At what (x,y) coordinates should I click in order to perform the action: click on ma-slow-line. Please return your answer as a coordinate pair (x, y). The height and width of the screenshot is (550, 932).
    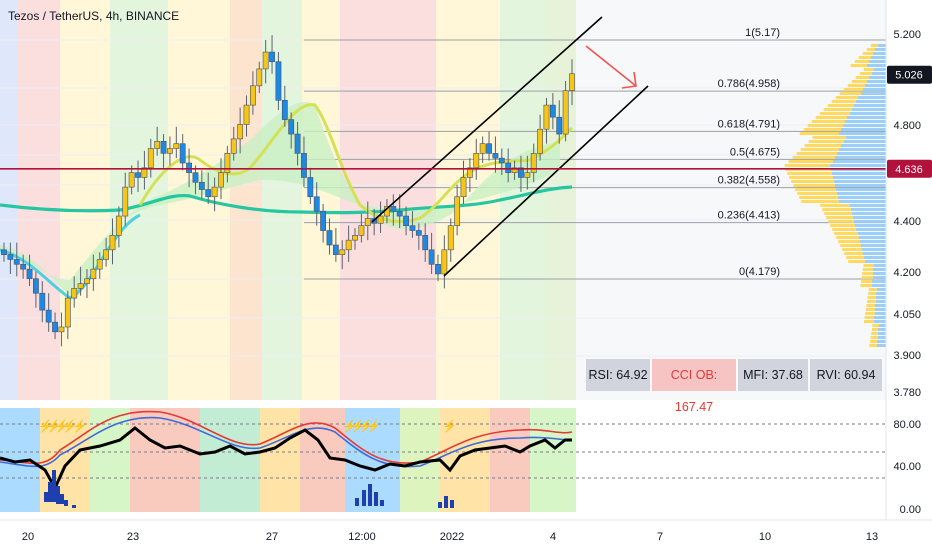
    Looking at the image, I should click on (286, 200).